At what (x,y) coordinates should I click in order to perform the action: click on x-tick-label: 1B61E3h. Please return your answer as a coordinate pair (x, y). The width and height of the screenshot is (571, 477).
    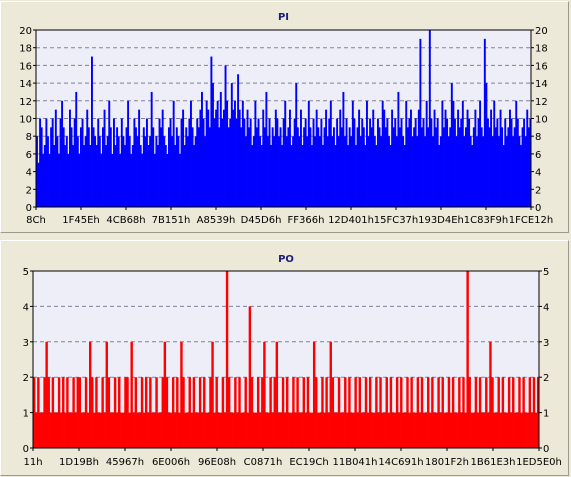
    Looking at the image, I should click on (493, 462).